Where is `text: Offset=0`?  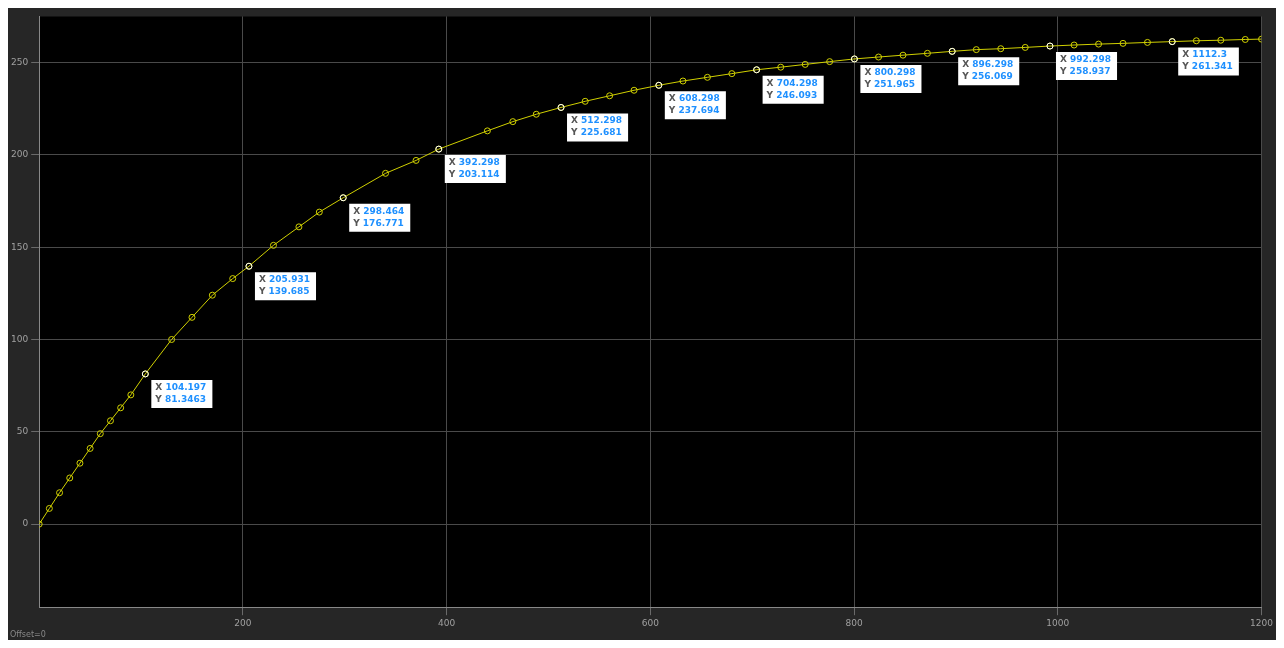
text: Offset=0 is located at coordinates (28, 635).